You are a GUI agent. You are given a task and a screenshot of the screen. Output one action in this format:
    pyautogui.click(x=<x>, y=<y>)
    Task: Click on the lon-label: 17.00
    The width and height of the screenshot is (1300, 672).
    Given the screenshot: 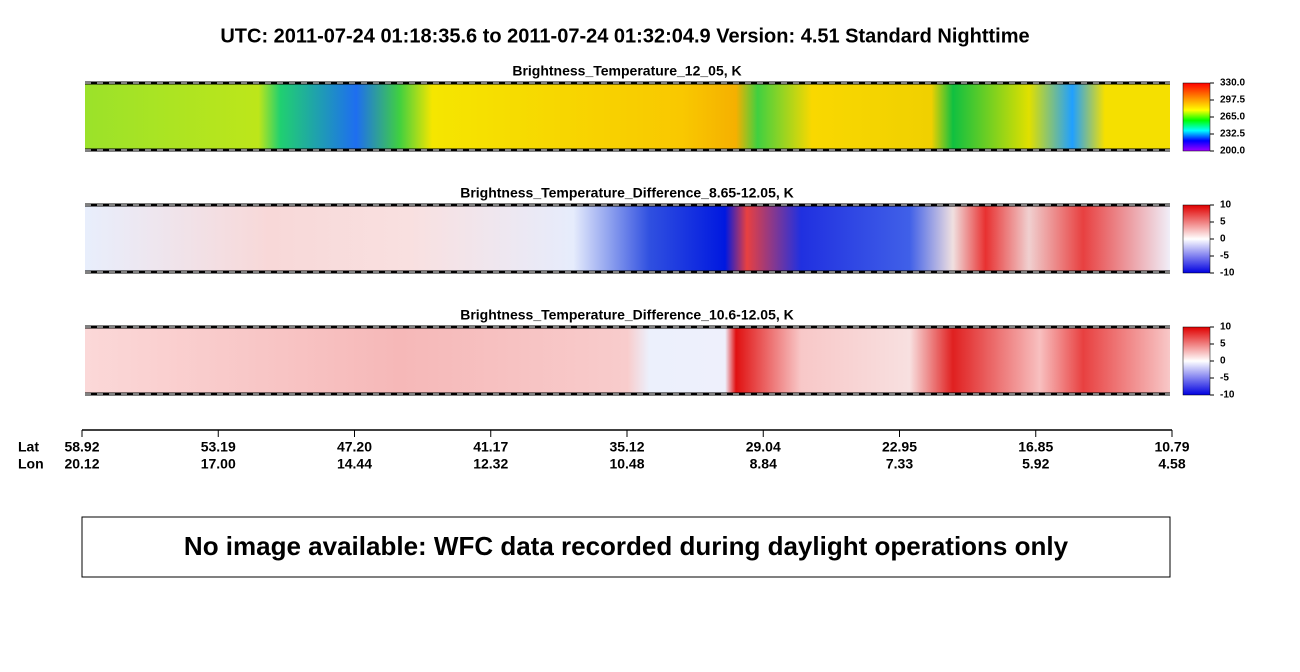 What is the action you would take?
    pyautogui.click(x=218, y=464)
    